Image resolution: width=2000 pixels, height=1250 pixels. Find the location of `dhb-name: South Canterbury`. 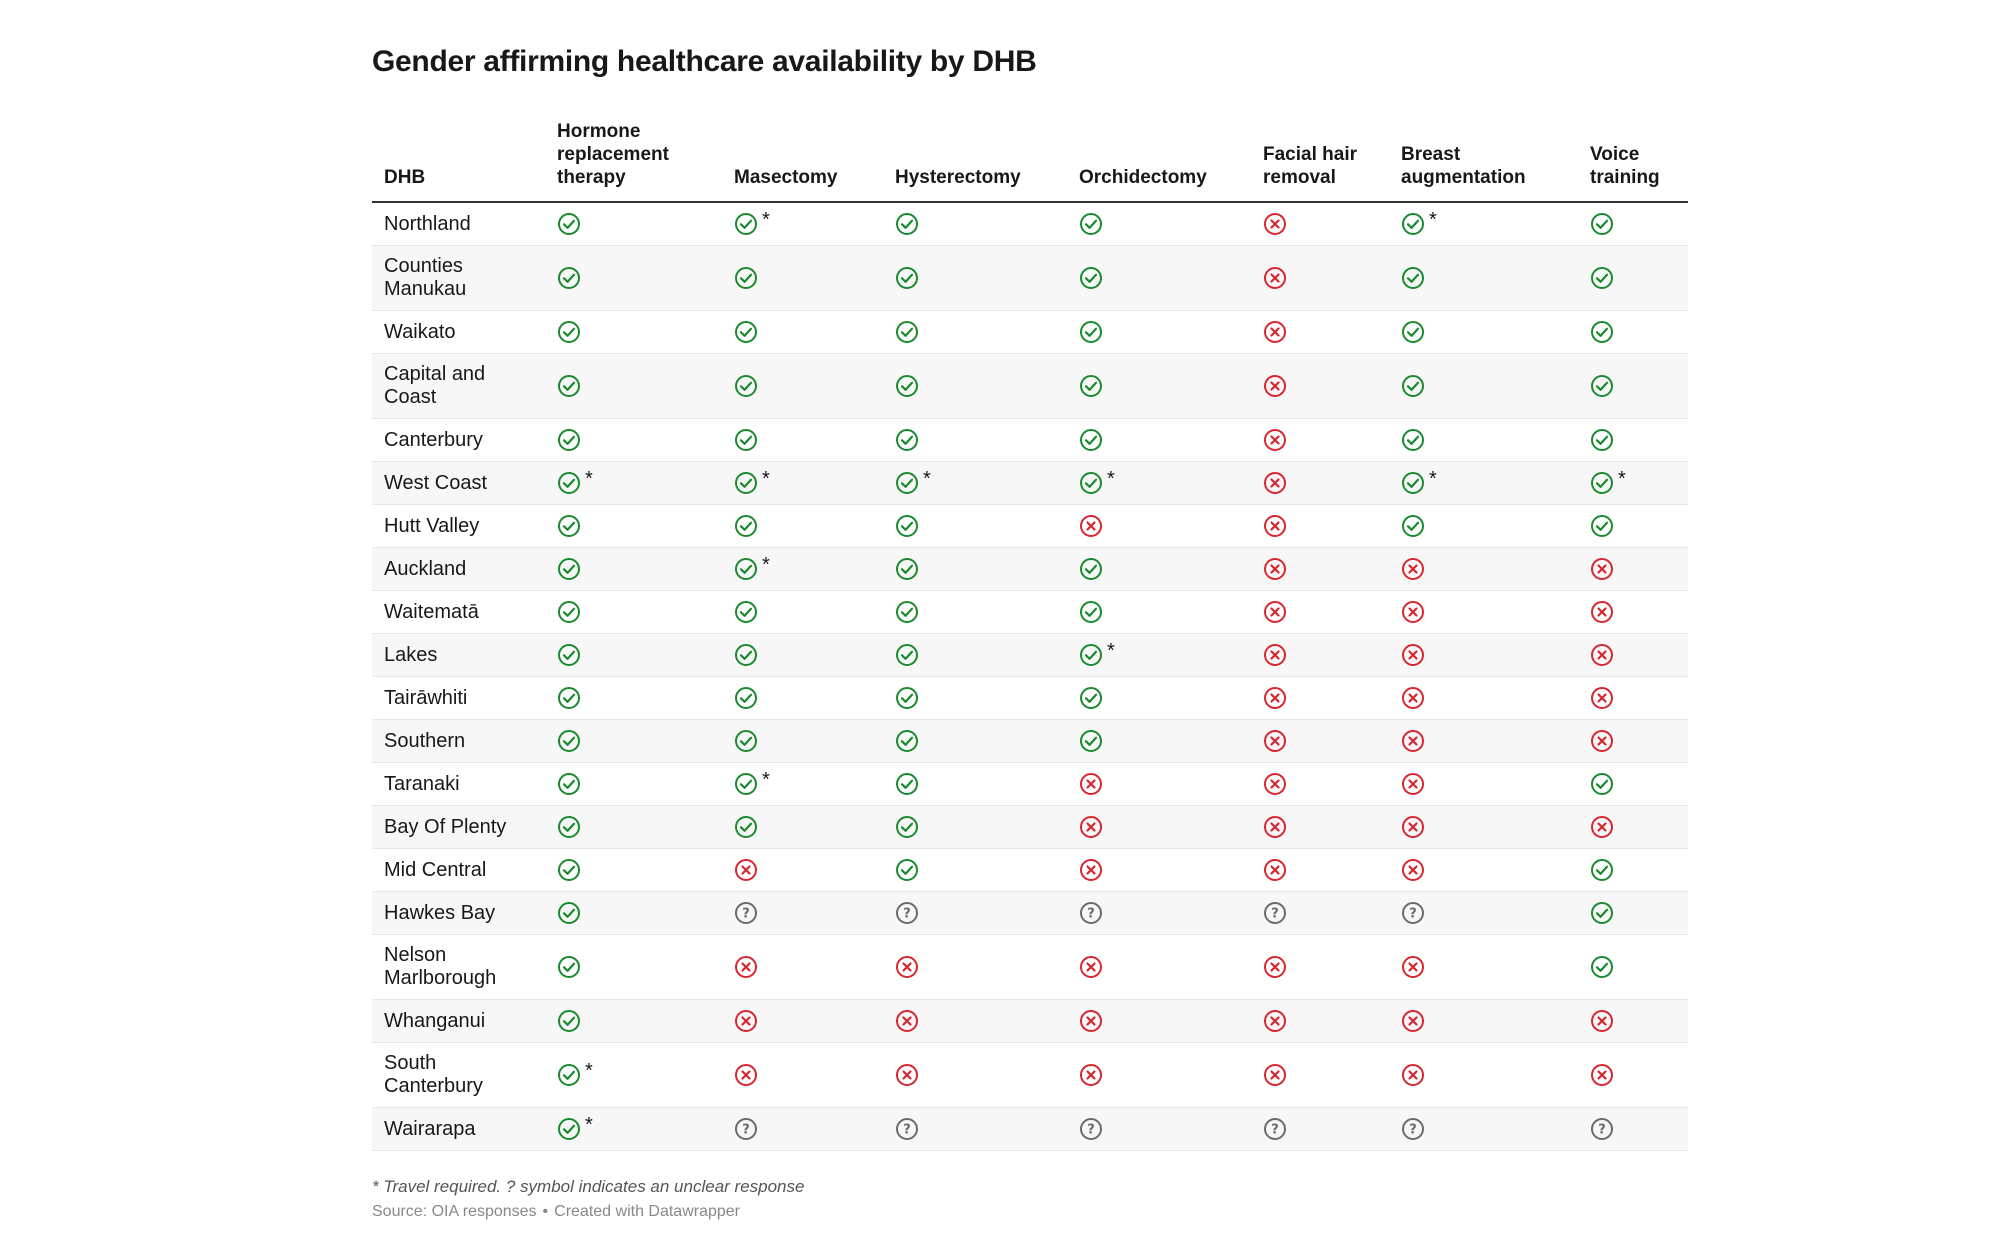

dhb-name: South Canterbury is located at coordinates (458, 1075).